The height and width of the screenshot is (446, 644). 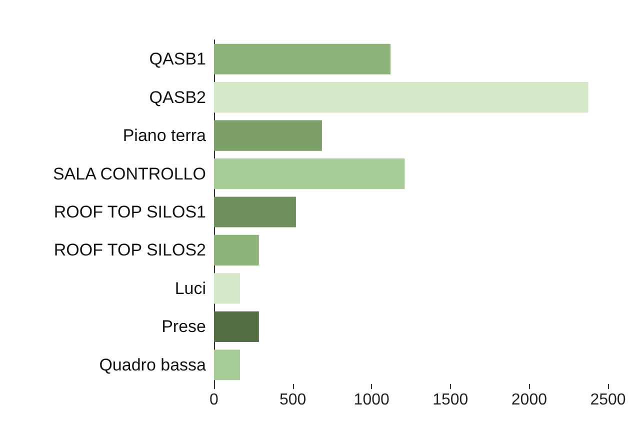 What do you see at coordinates (177, 97) in the screenshot?
I see `y-tick-label: QASB2` at bounding box center [177, 97].